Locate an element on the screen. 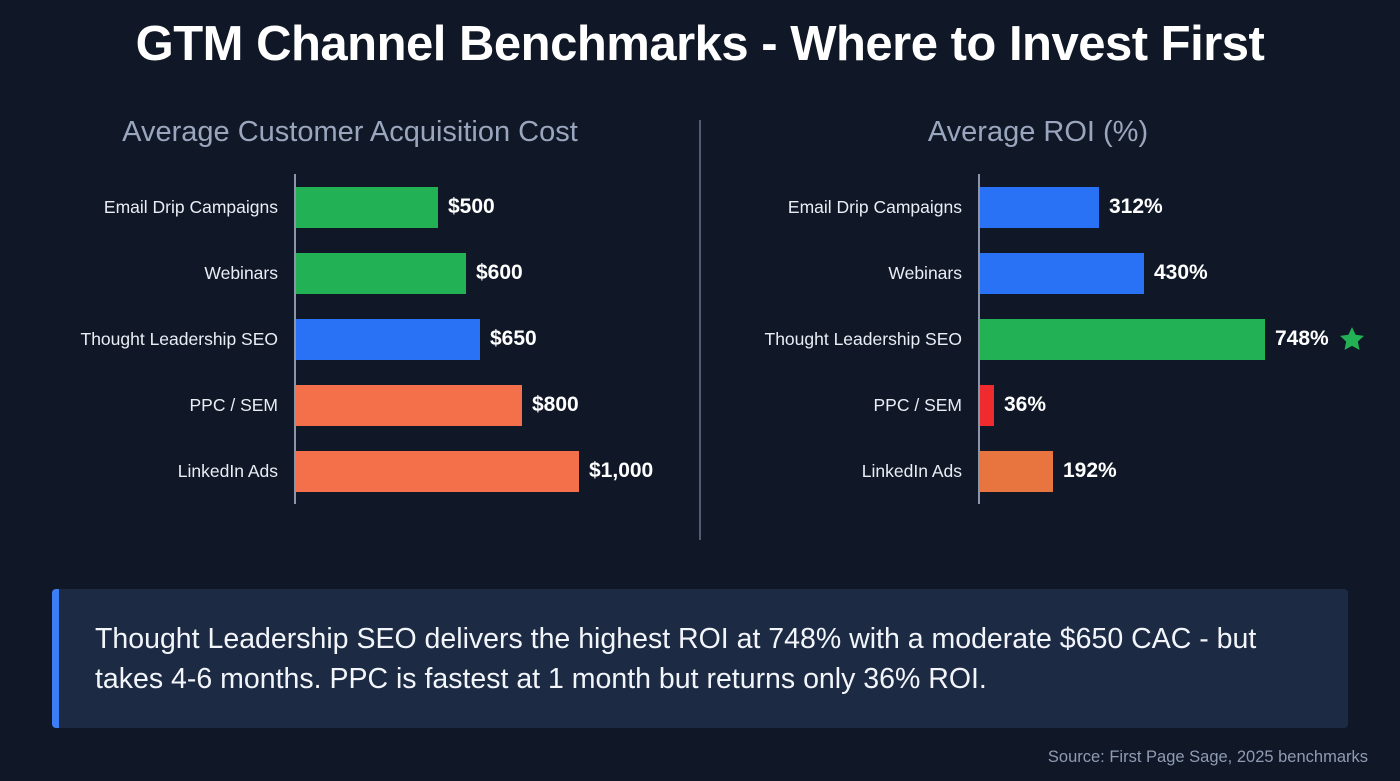 The image size is (1400, 781). bar-value-label: $1,000 is located at coordinates (621, 471).